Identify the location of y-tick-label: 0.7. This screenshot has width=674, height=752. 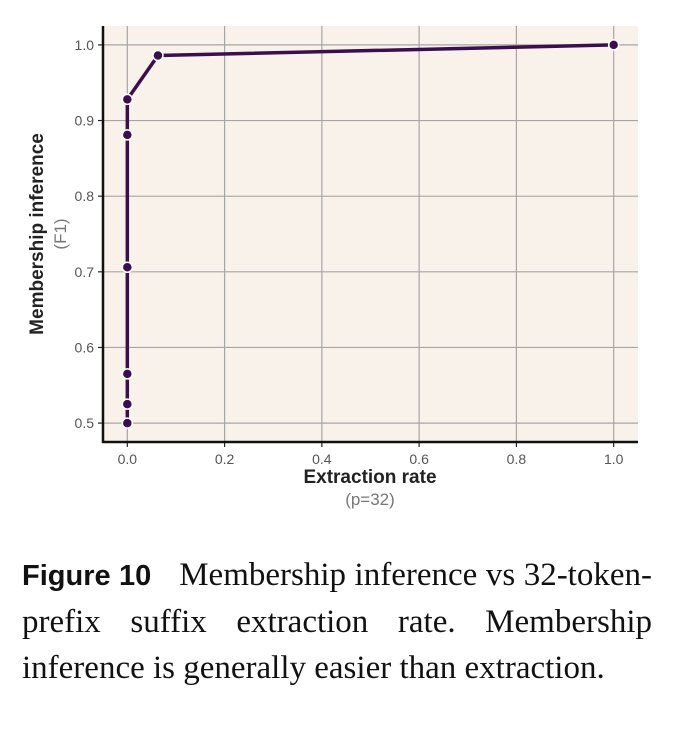
(85, 272).